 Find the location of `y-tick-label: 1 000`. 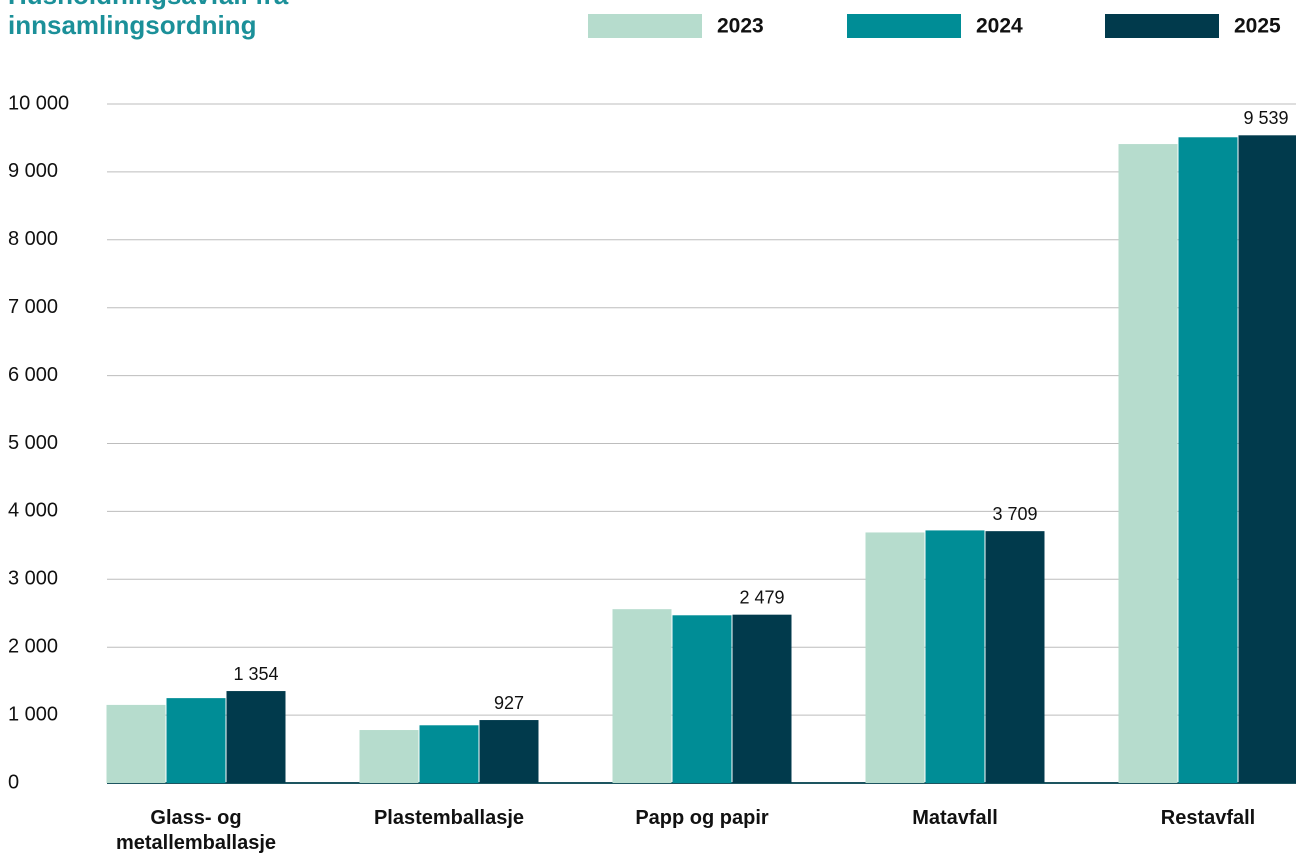

y-tick-label: 1 000 is located at coordinates (33, 714).